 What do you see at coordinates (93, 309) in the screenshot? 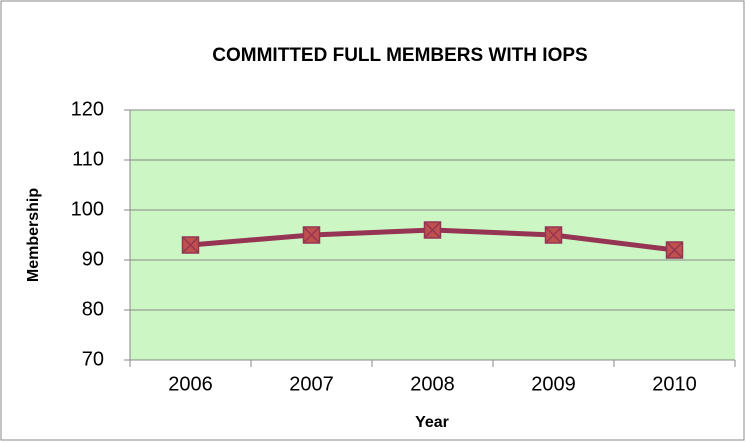
I see `y-tick-label: 80` at bounding box center [93, 309].